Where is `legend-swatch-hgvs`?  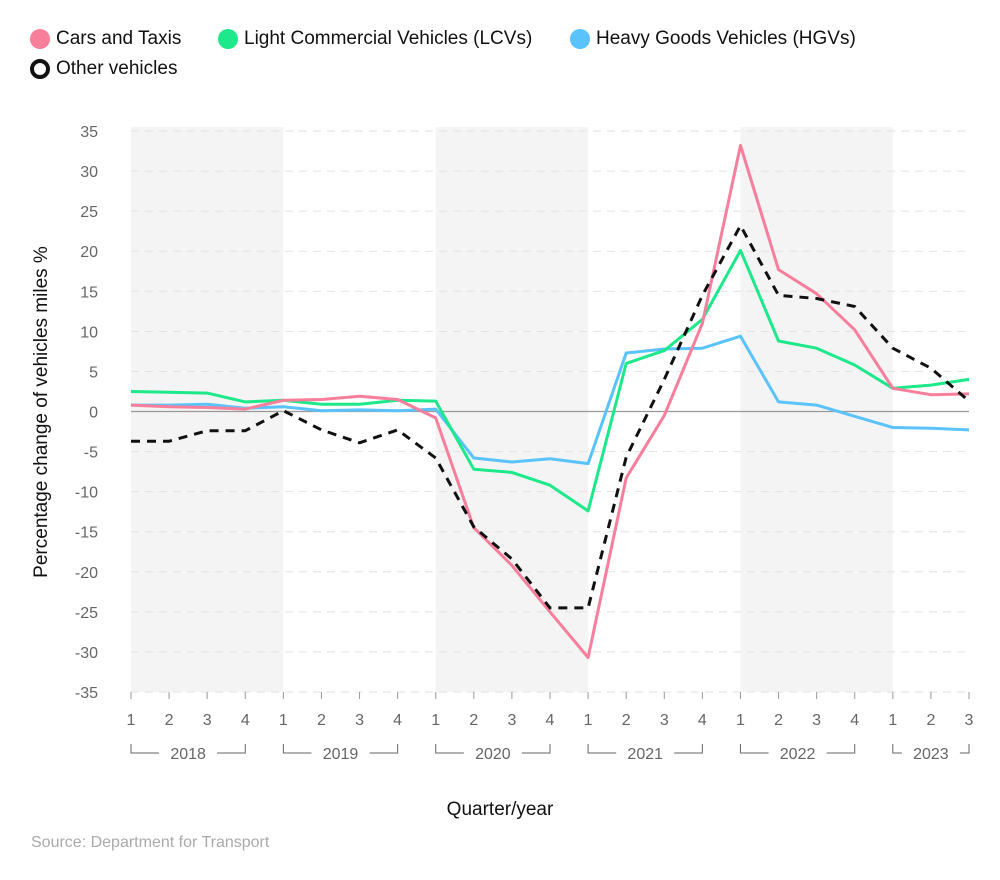 legend-swatch-hgvs is located at coordinates (580, 39).